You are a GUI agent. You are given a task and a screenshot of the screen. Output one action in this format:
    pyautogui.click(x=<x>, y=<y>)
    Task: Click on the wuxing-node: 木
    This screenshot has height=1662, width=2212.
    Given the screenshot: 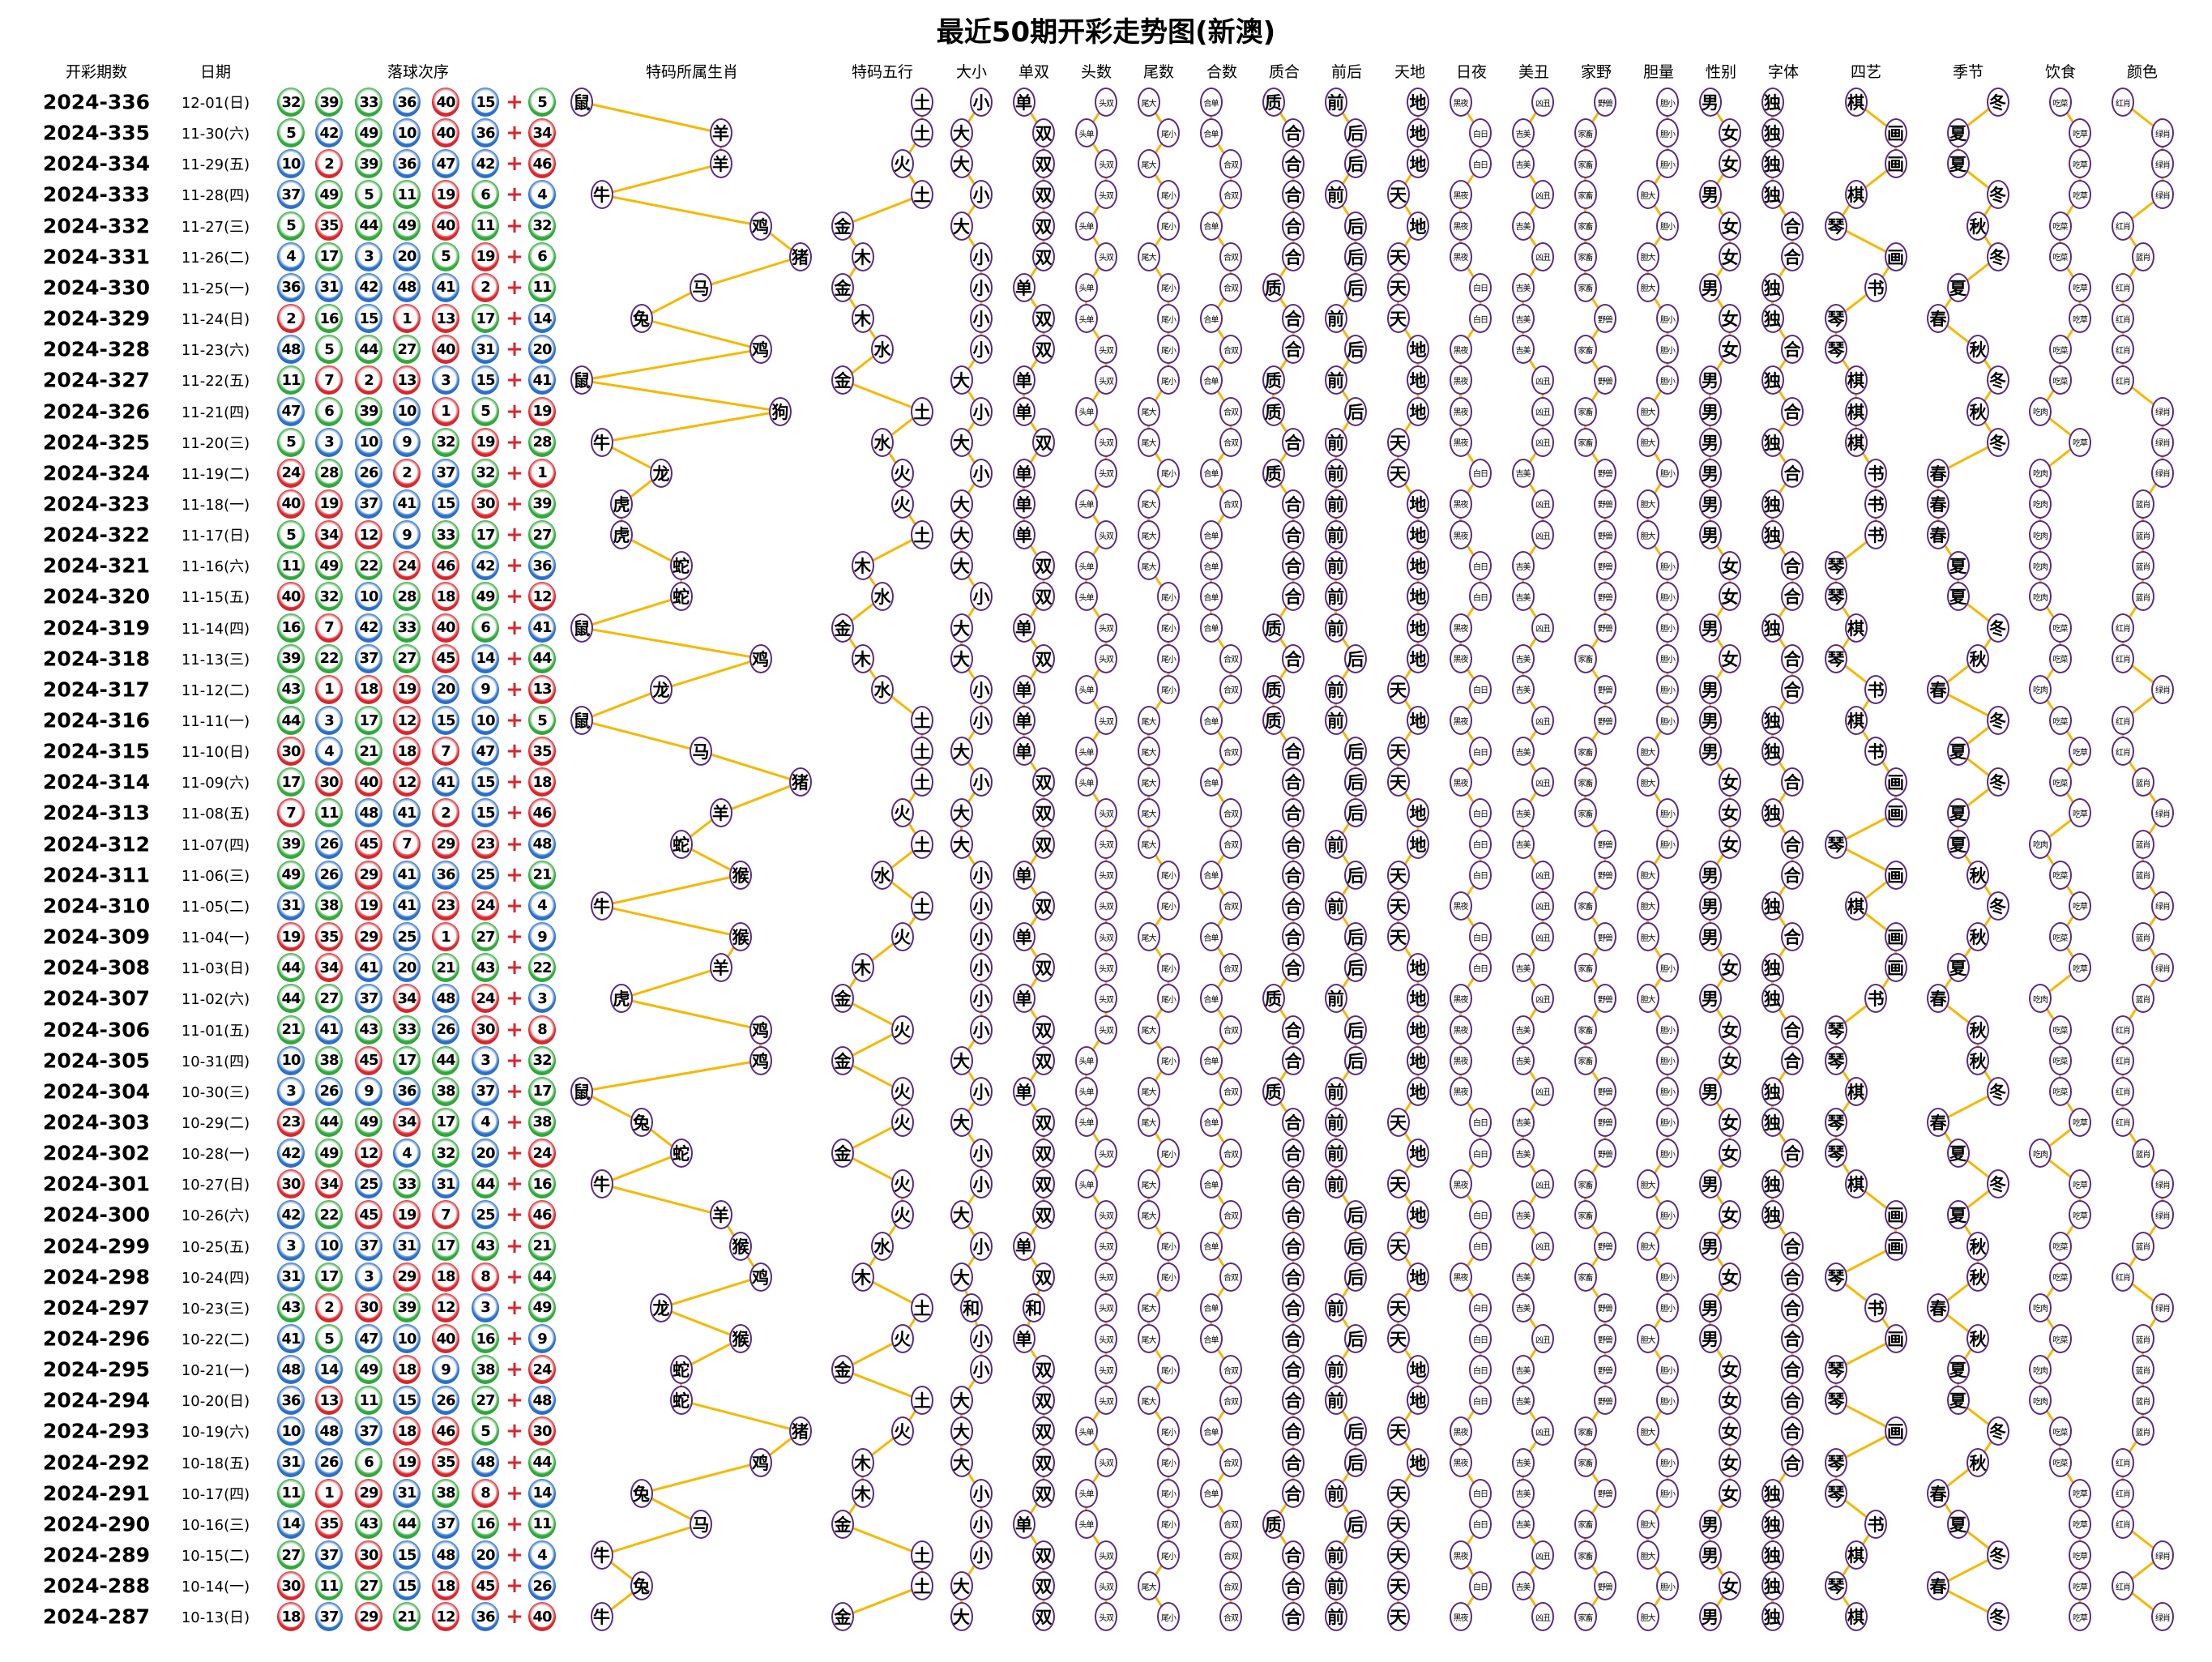 What is the action you would take?
    pyautogui.click(x=862, y=566)
    